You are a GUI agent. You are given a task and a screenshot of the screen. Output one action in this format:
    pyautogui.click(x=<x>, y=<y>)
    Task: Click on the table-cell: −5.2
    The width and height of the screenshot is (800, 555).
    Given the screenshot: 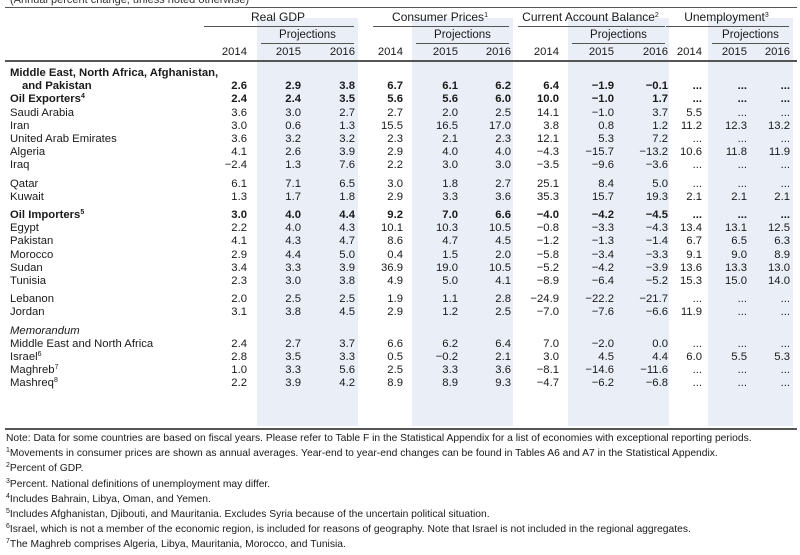 What is the action you would take?
    pyautogui.click(x=547, y=267)
    